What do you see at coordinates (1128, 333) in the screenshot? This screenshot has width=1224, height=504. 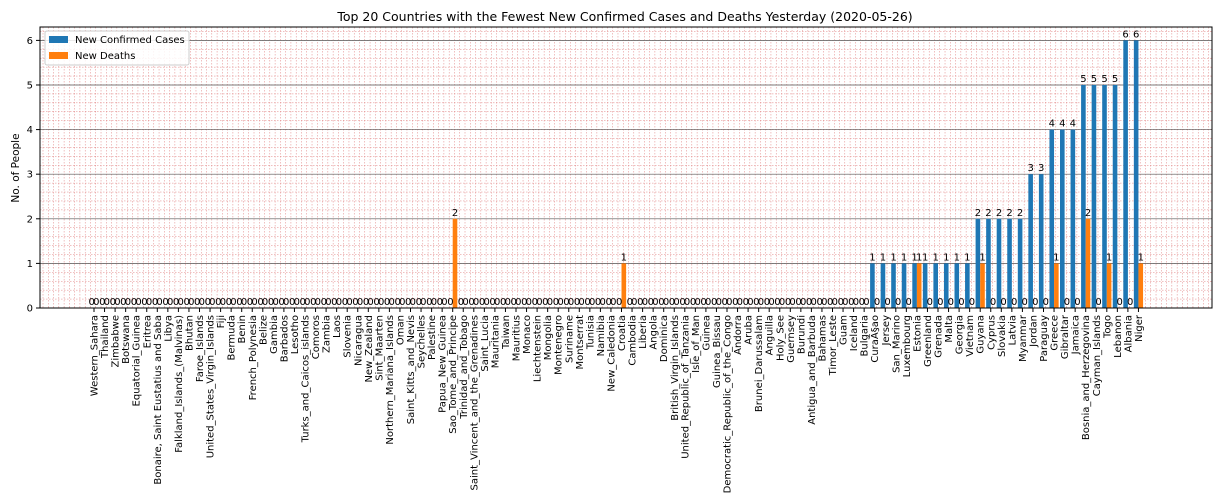 I see `x-tick-label: Albania` at bounding box center [1128, 333].